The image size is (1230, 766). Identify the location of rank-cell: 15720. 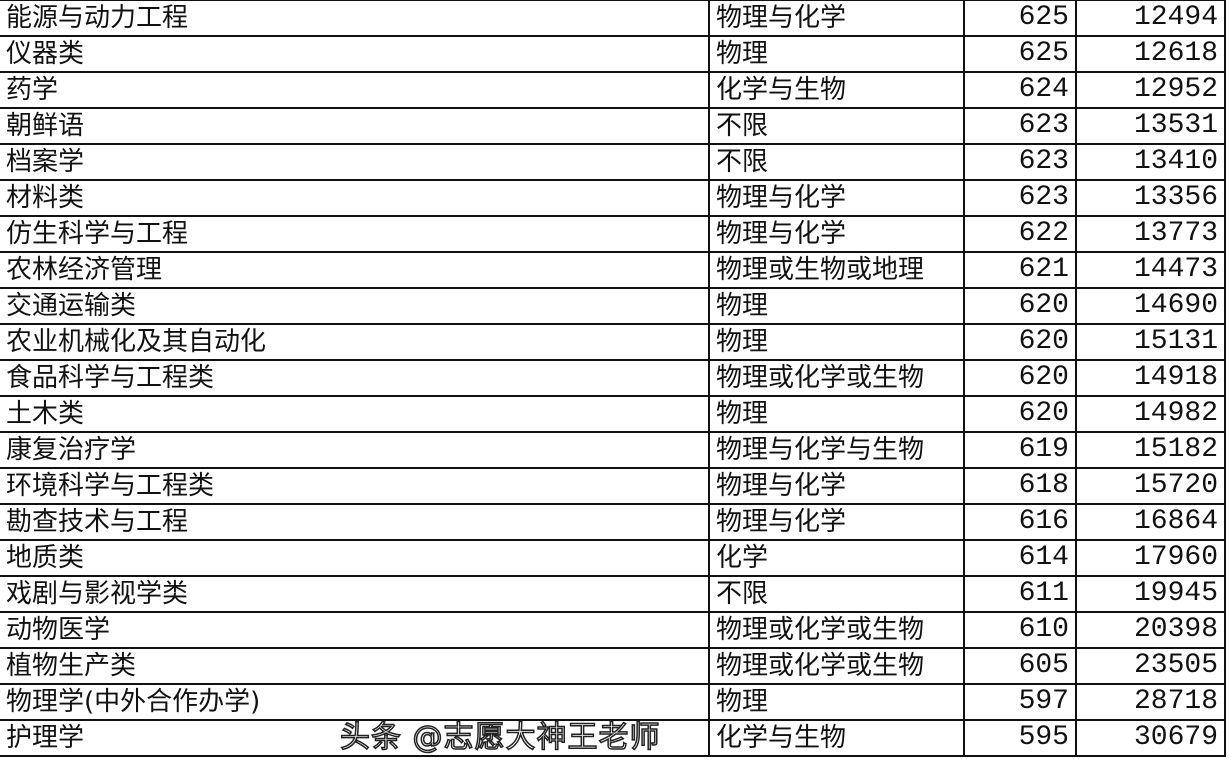
(1150, 486).